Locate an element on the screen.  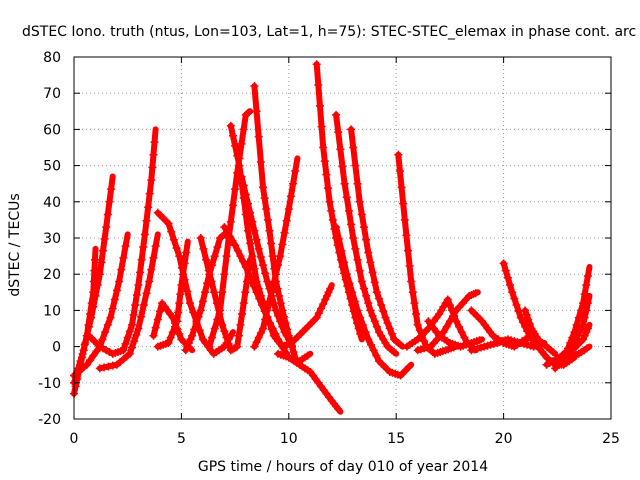
y-tick-label: -20 is located at coordinates (49, 420).